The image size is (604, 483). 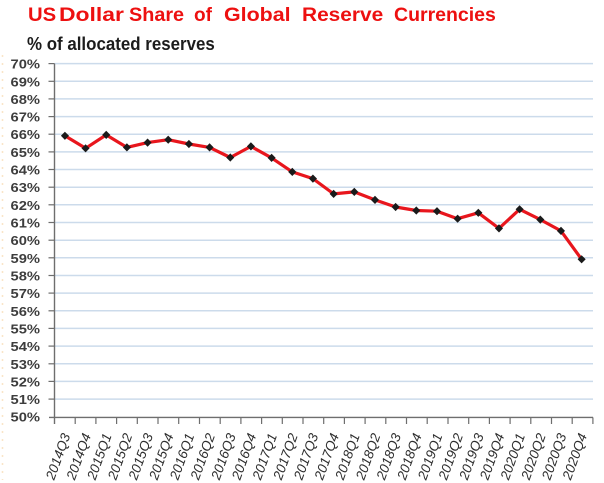 I want to click on svg-text: 55%, so click(x=26, y=328).